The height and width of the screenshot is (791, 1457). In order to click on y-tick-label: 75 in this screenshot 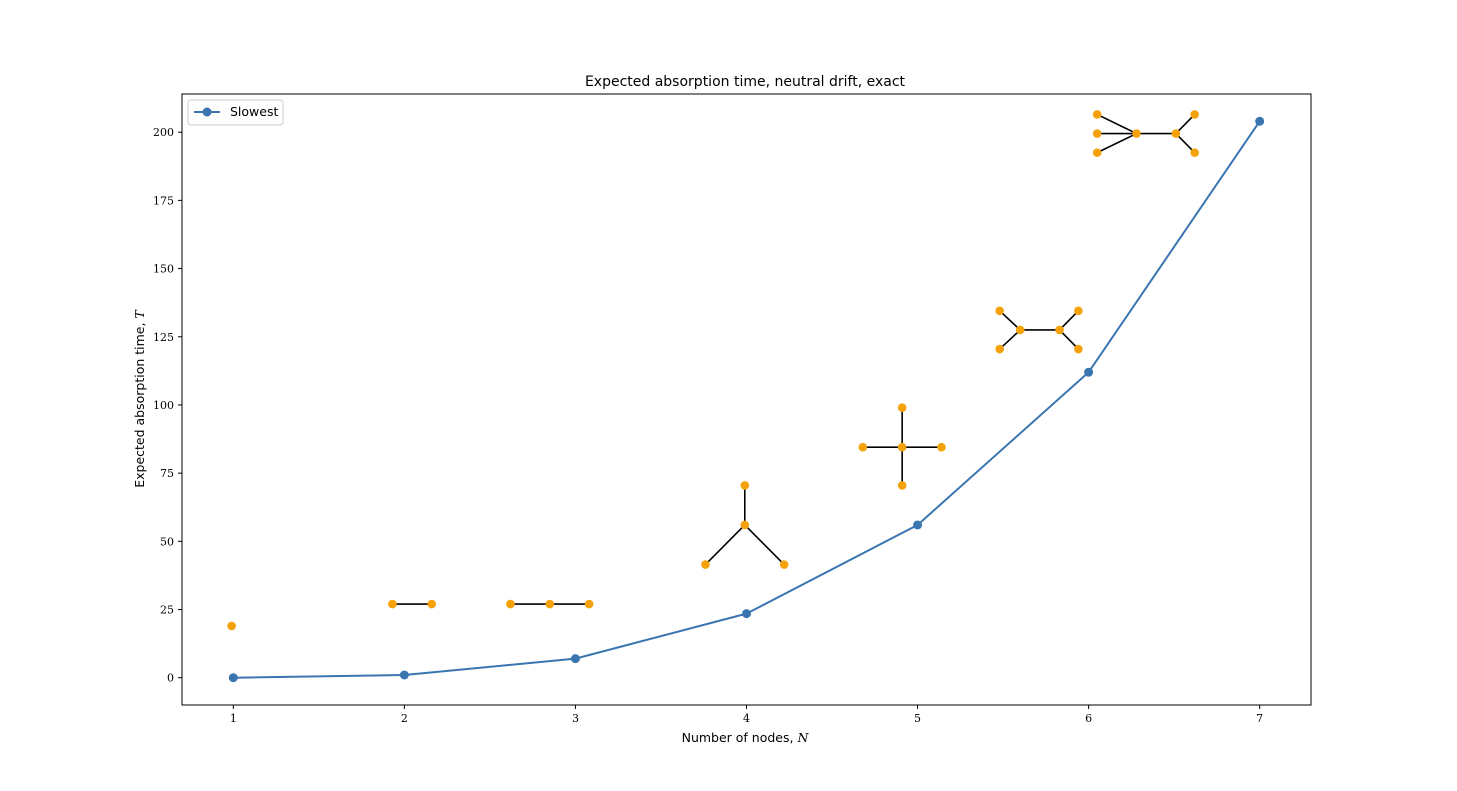, I will do `click(167, 473)`.